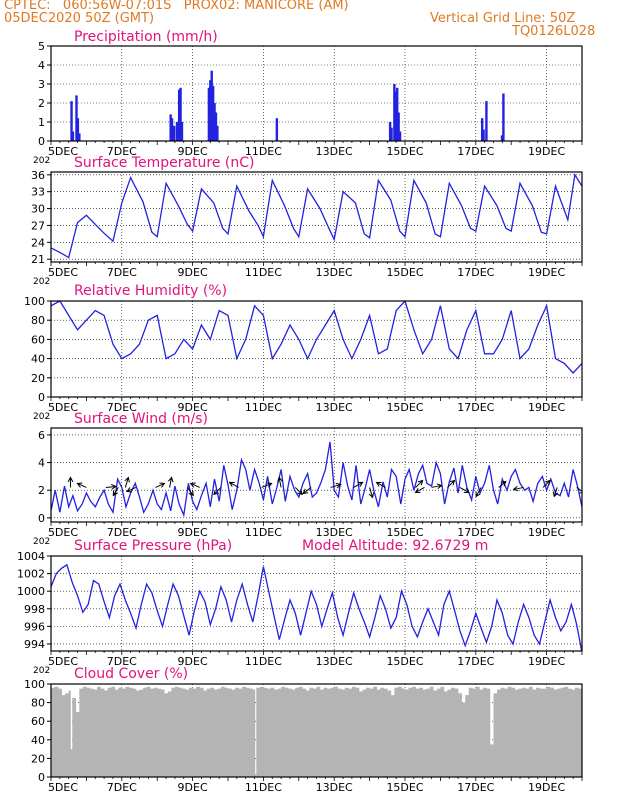 This screenshot has height=800, width=618. Describe the element at coordinates (41, 65) in the screenshot. I see `y-tick-label: 4` at that location.